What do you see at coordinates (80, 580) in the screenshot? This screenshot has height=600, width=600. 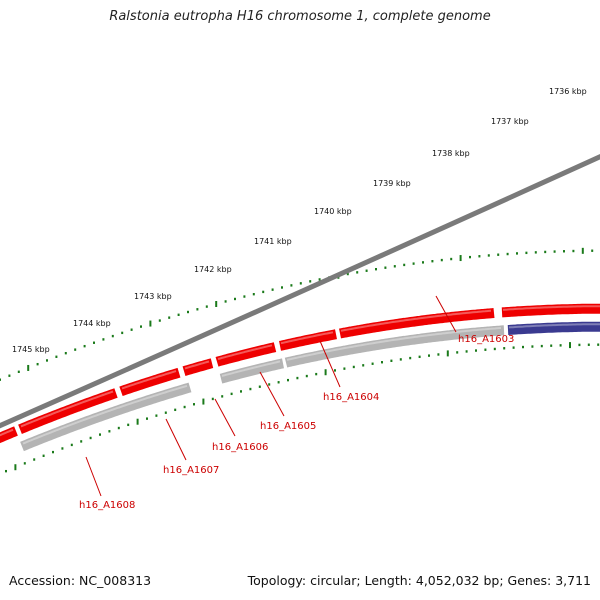 I see `accession-label: Accession: NC_008313` at bounding box center [80, 580].